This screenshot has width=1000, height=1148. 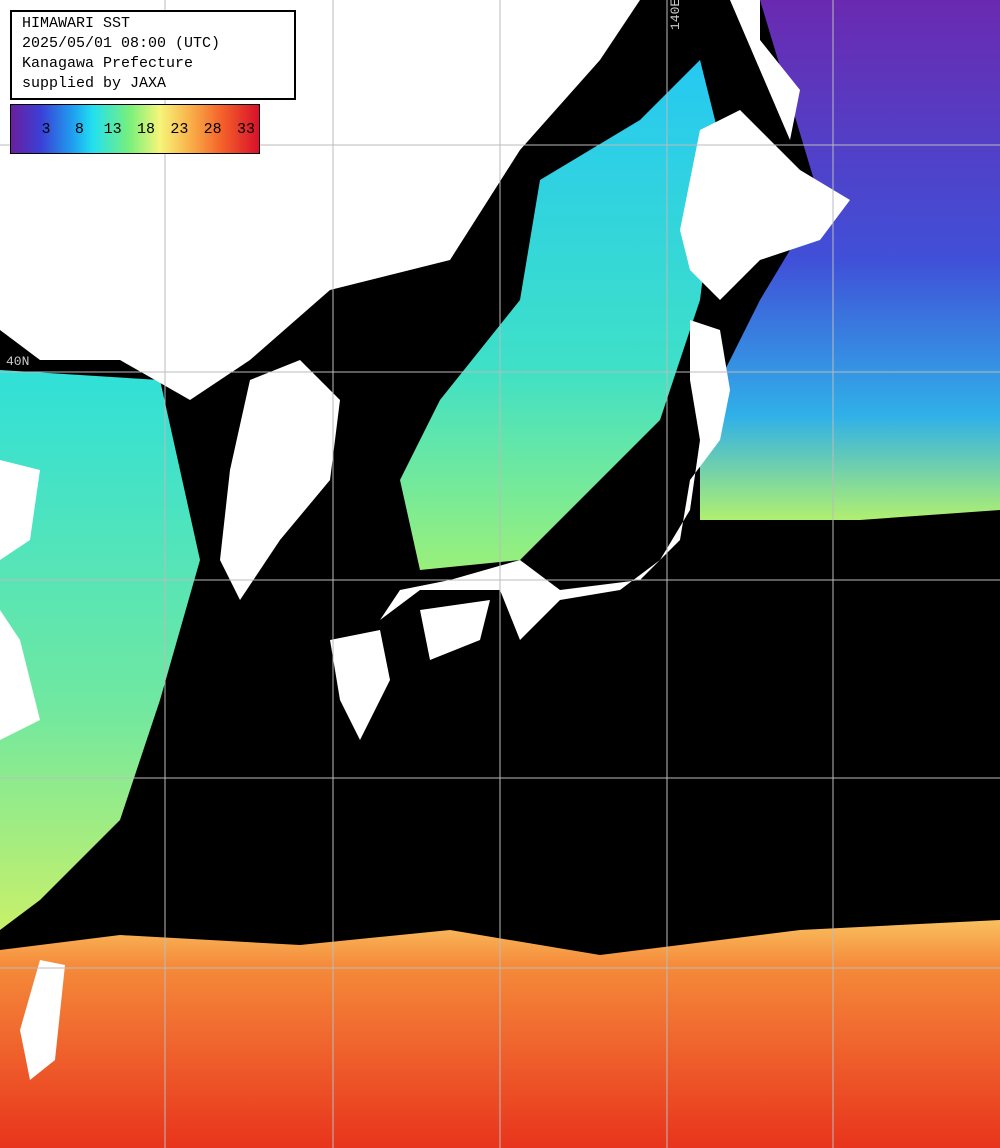 I want to click on colorbar-tick: 18, so click(x=146, y=129).